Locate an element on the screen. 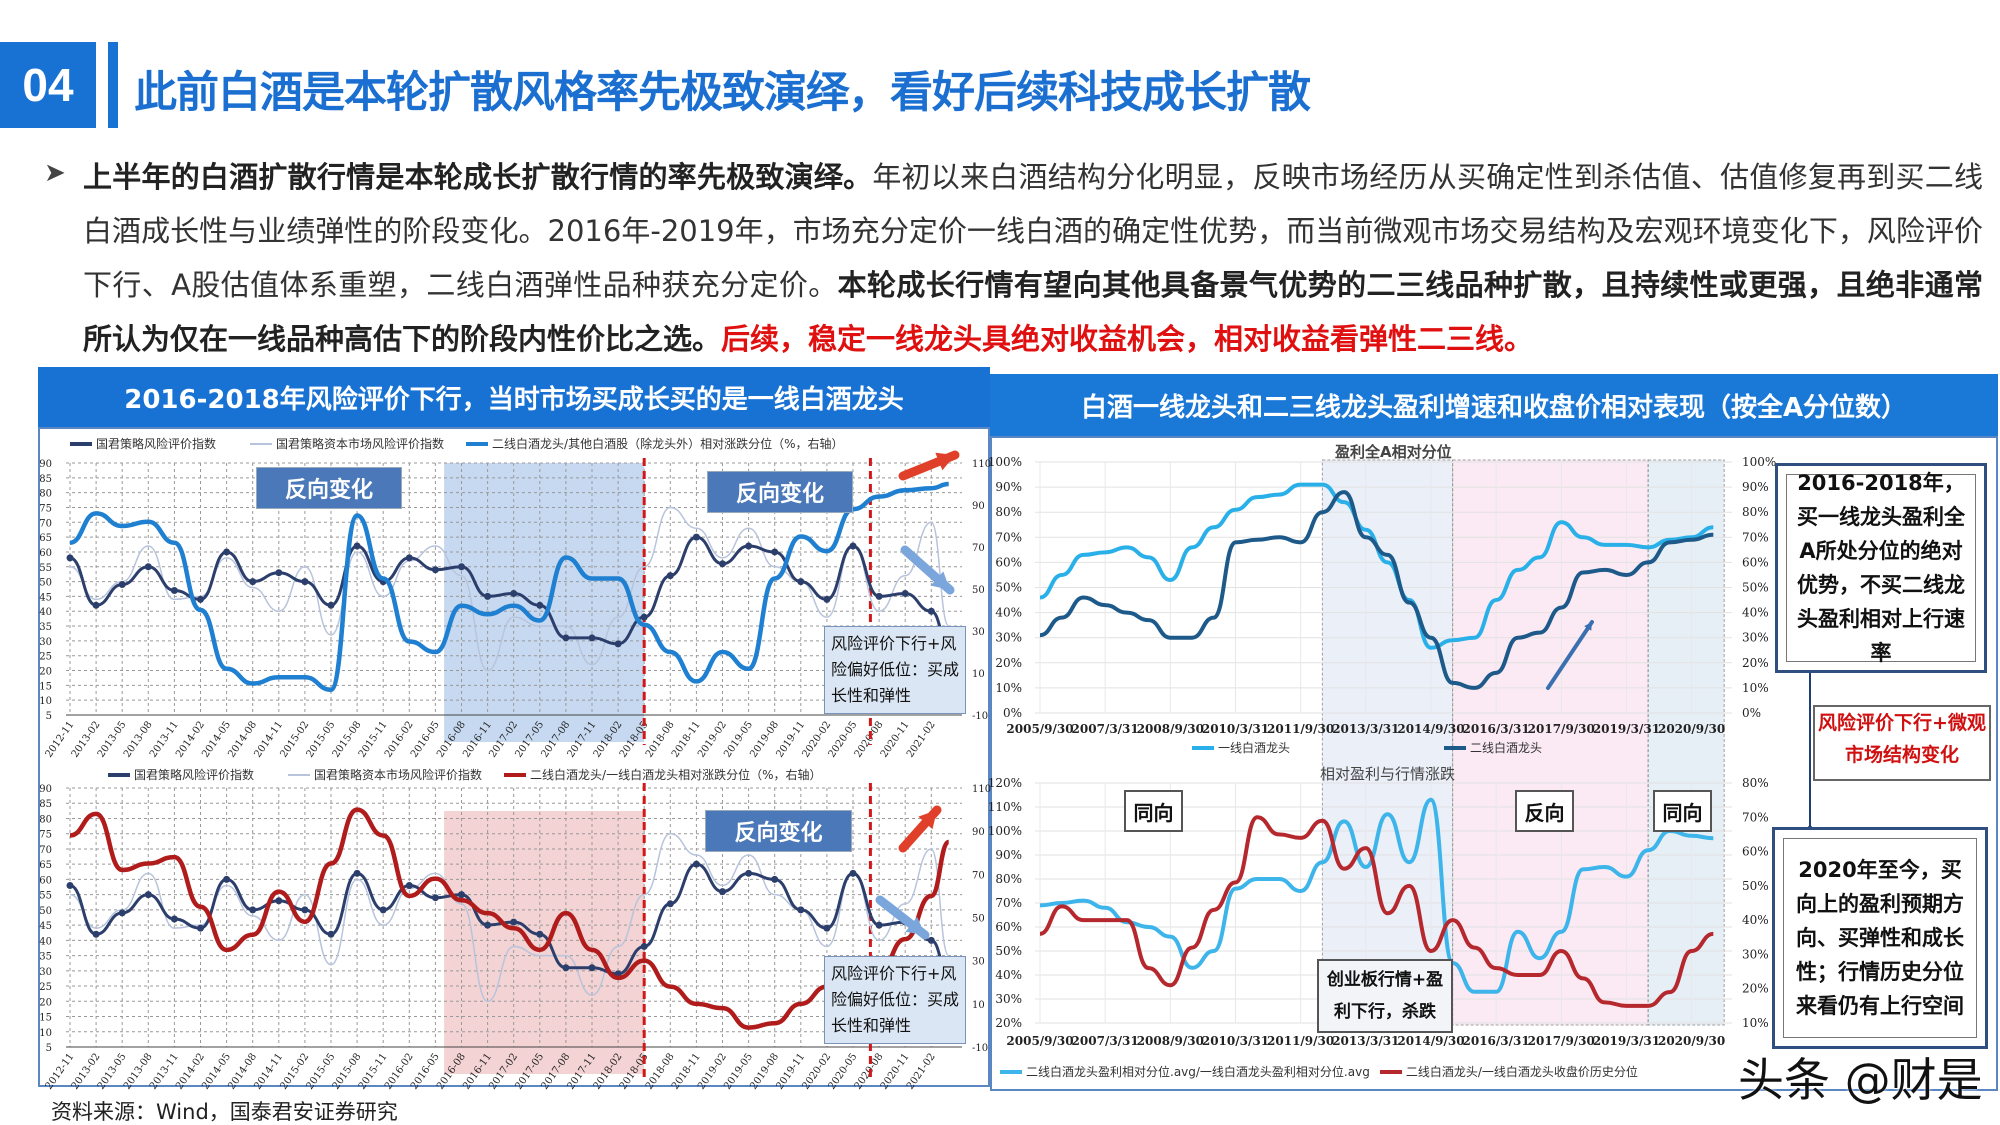 The width and height of the screenshot is (2000, 1125). y-tick-label: 20% is located at coordinates (1008, 1023).